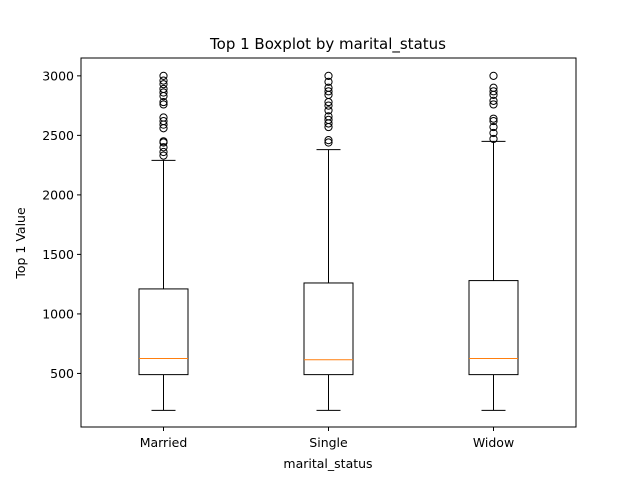  I want to click on y-tick-label: 1000, so click(58, 313).